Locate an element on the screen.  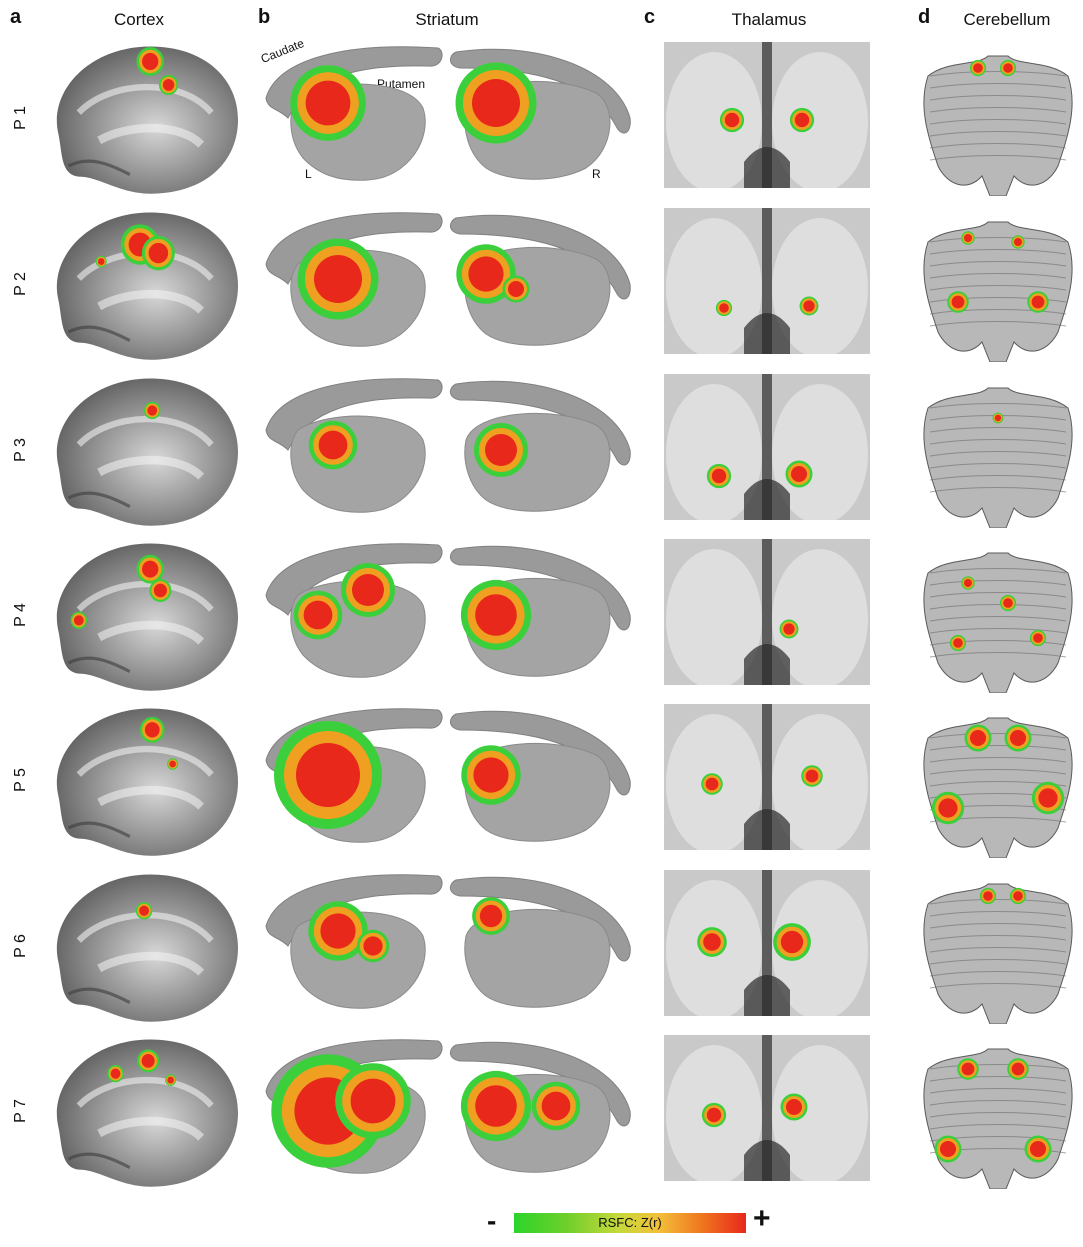
legend-label: RSFC: Z(r) is located at coordinates (630, 1222).